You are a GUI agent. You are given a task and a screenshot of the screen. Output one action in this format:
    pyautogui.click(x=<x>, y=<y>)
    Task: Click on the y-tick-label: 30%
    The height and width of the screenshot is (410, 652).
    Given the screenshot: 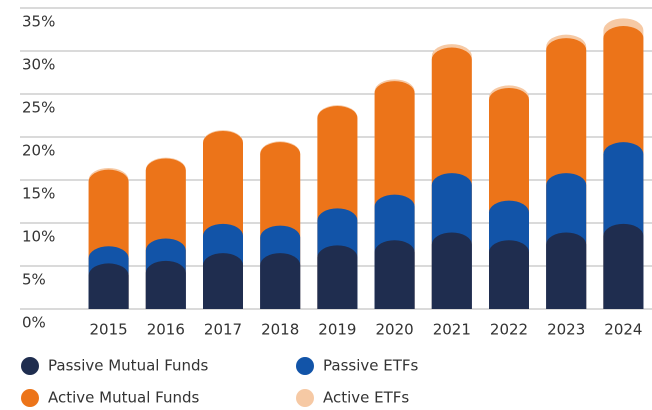 What is the action you would take?
    pyautogui.click(x=38, y=65)
    